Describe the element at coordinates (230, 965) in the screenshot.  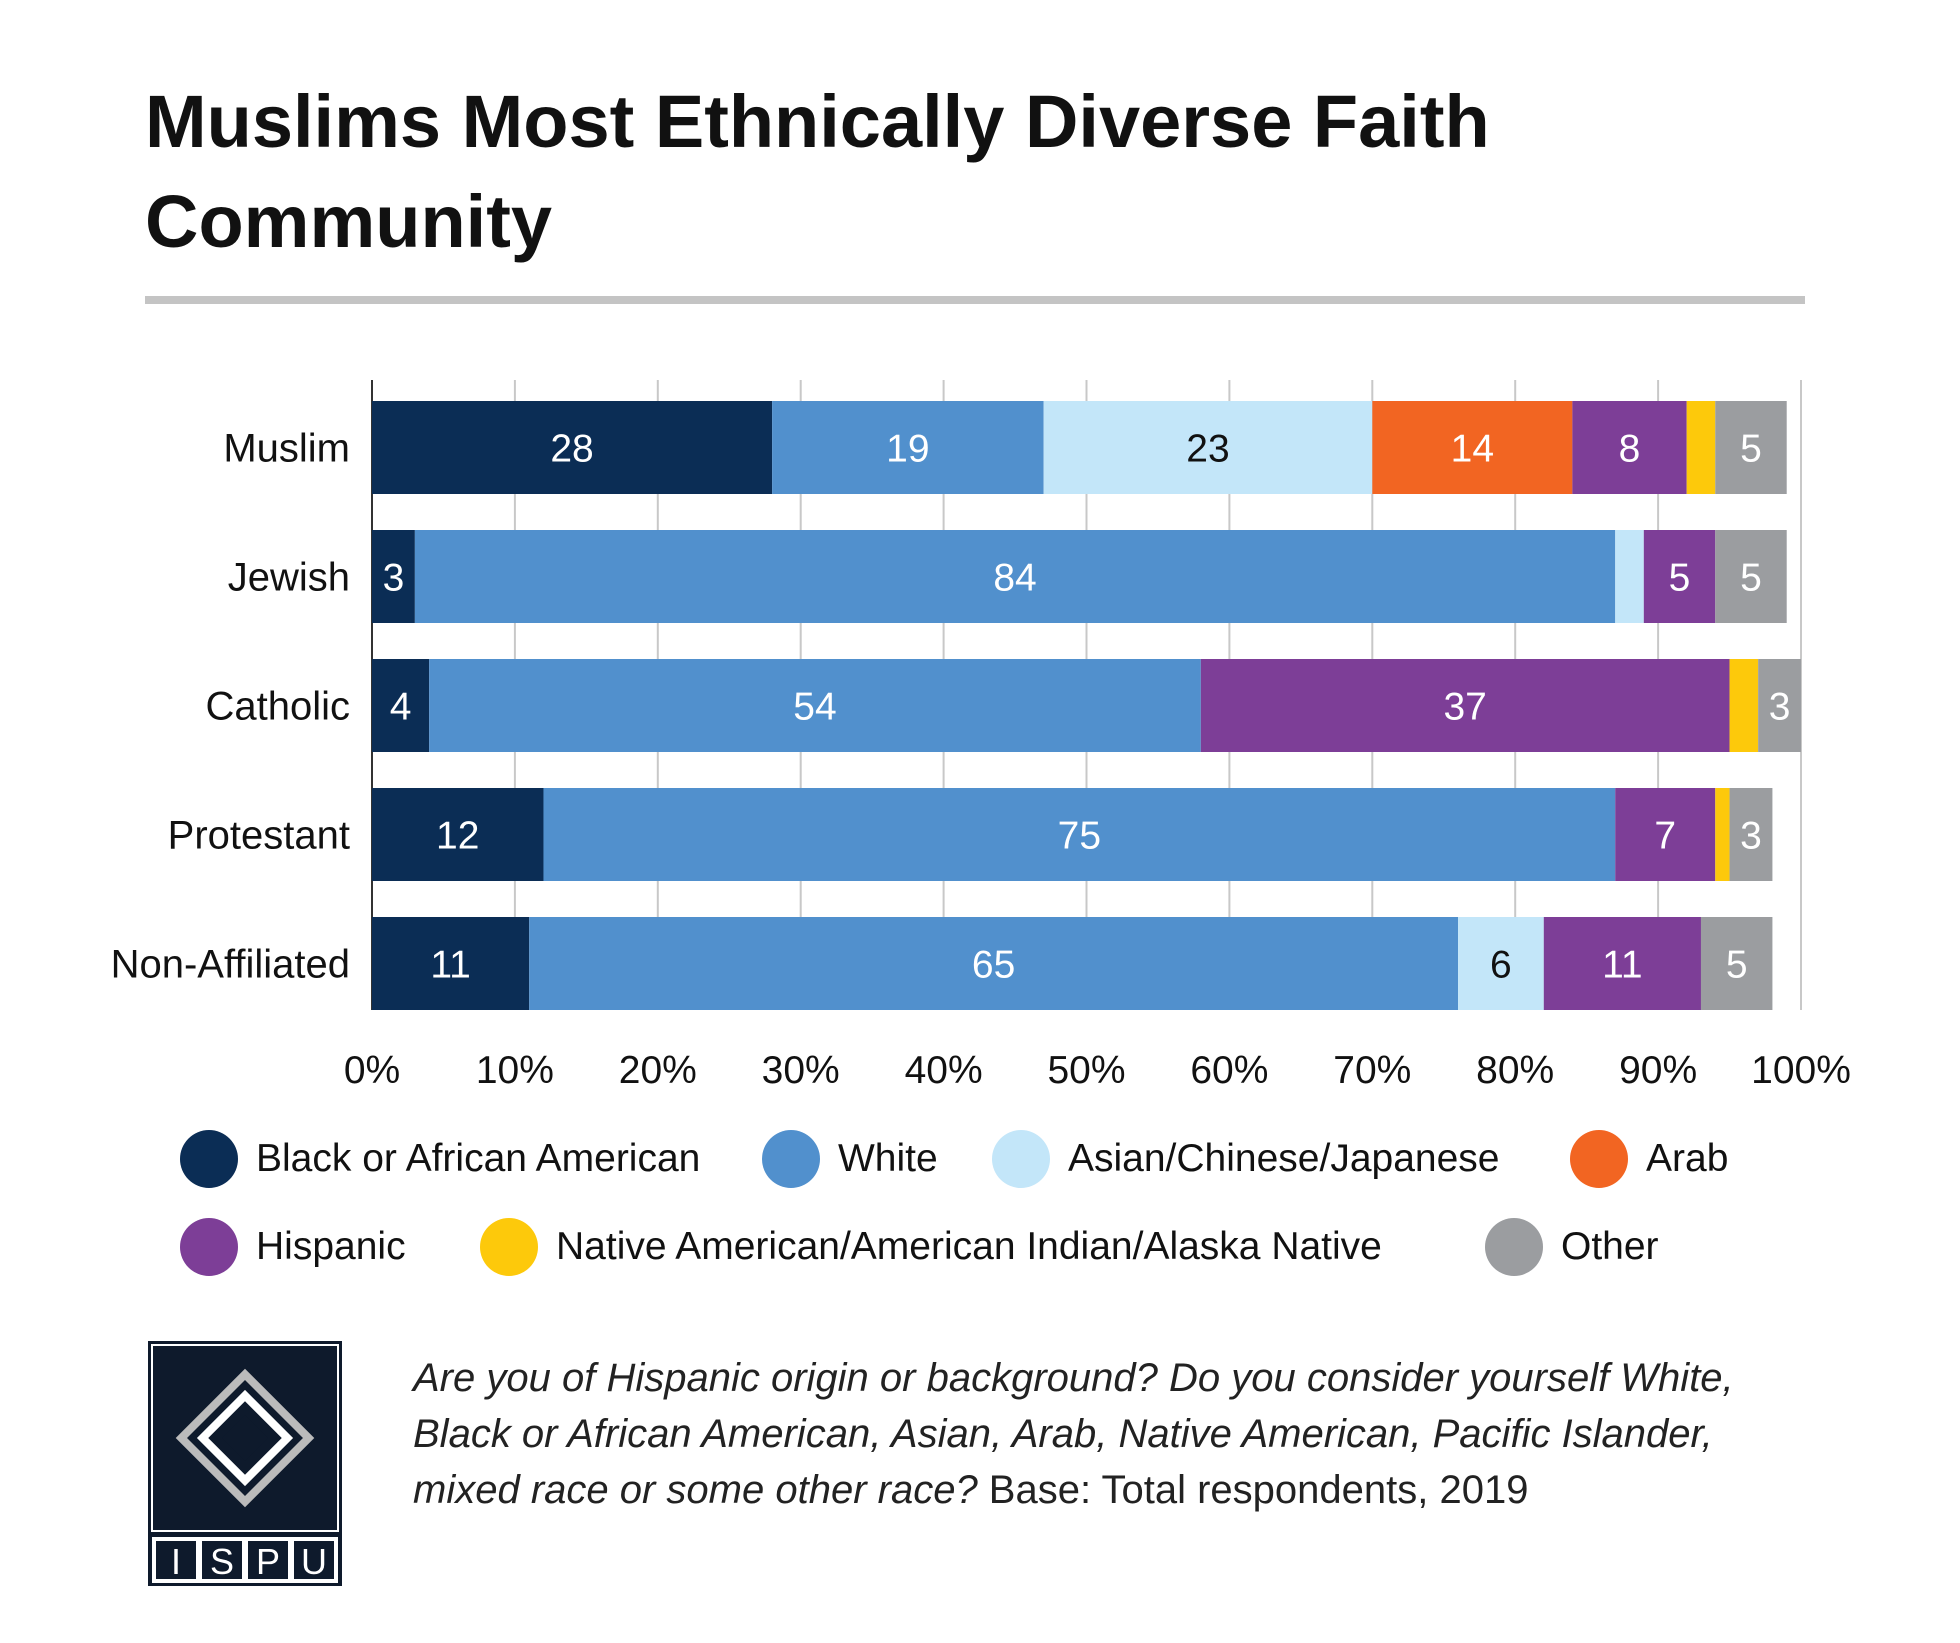
I see `category-label: Non-Affiliated` at that location.